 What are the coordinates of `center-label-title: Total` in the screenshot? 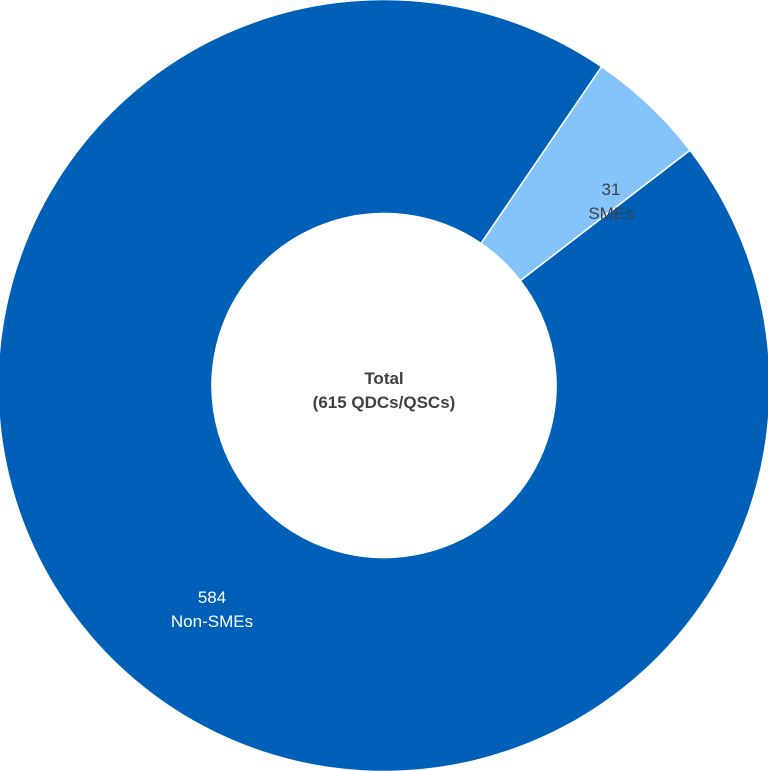 It's located at (383, 378).